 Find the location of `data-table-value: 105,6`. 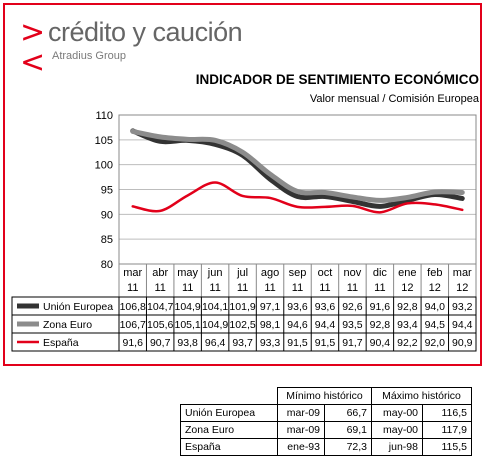

data-table-value: 105,6 is located at coordinates (160, 325).